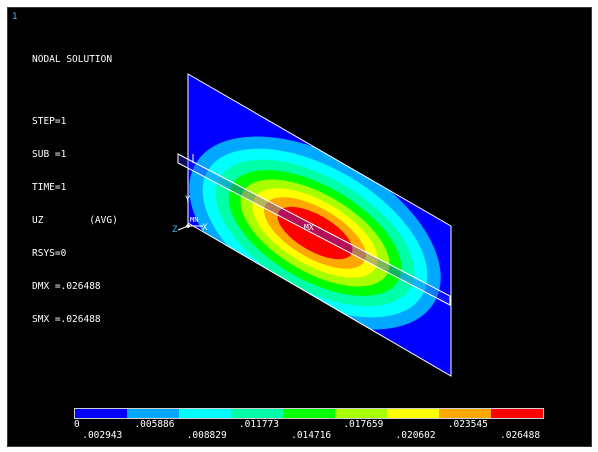 This screenshot has height=452, width=598. What do you see at coordinates (206, 435) in the screenshot?
I see `legend-tick-bottom-2: .008829` at bounding box center [206, 435].